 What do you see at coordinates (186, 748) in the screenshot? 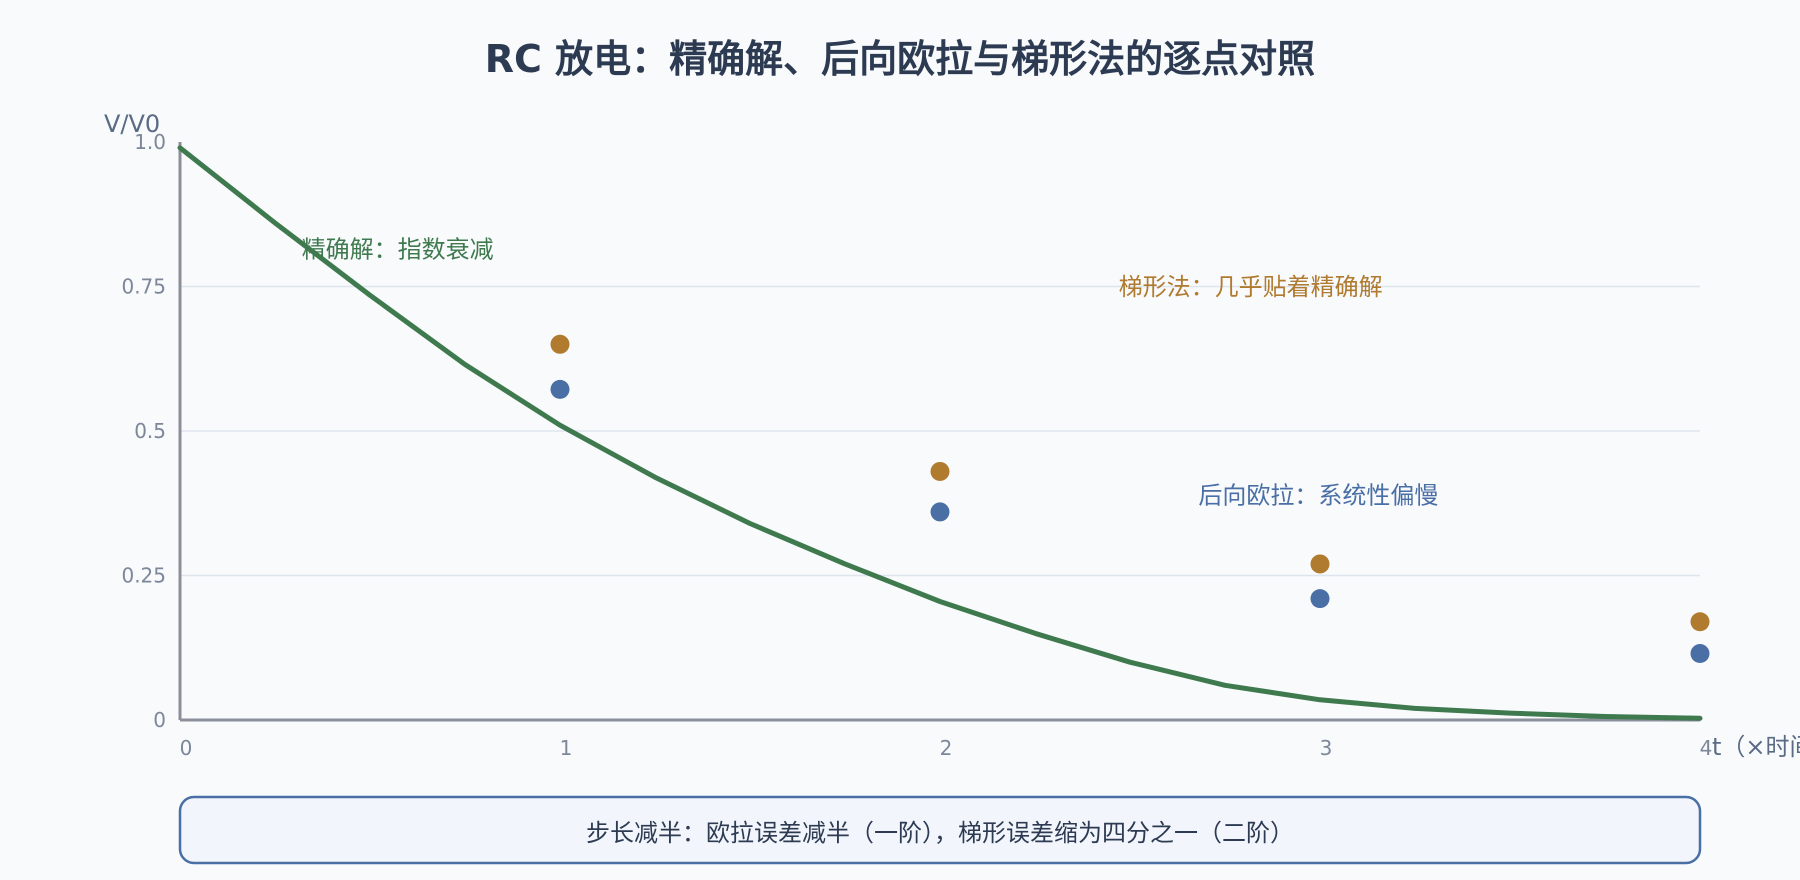
I see `x-tick-label: 0` at bounding box center [186, 748].